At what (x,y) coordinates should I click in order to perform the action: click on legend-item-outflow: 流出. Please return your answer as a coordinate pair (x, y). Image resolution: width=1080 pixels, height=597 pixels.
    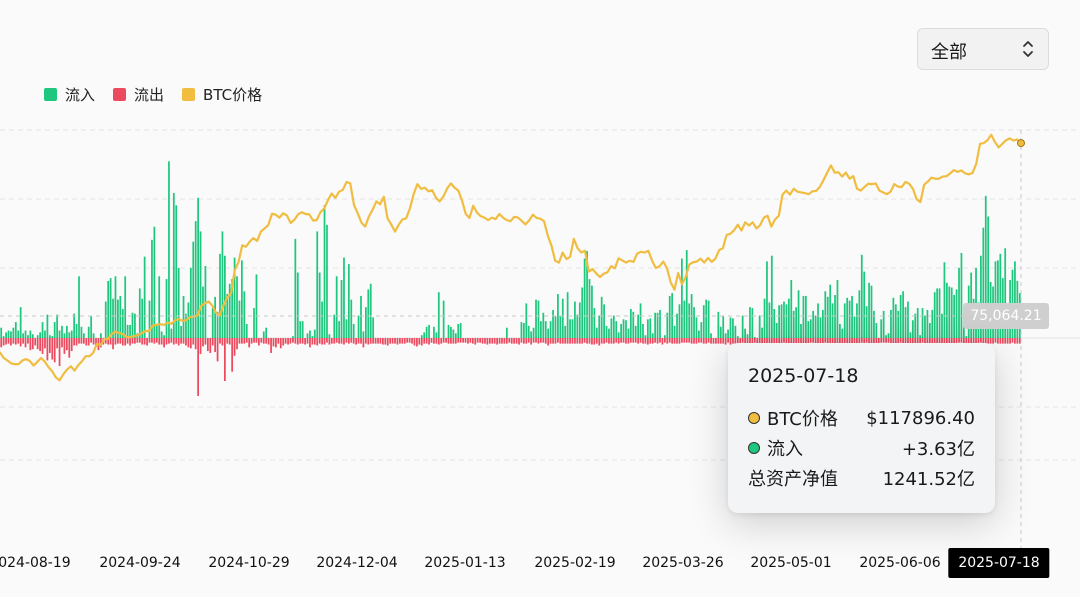
    Looking at the image, I should click on (138, 94).